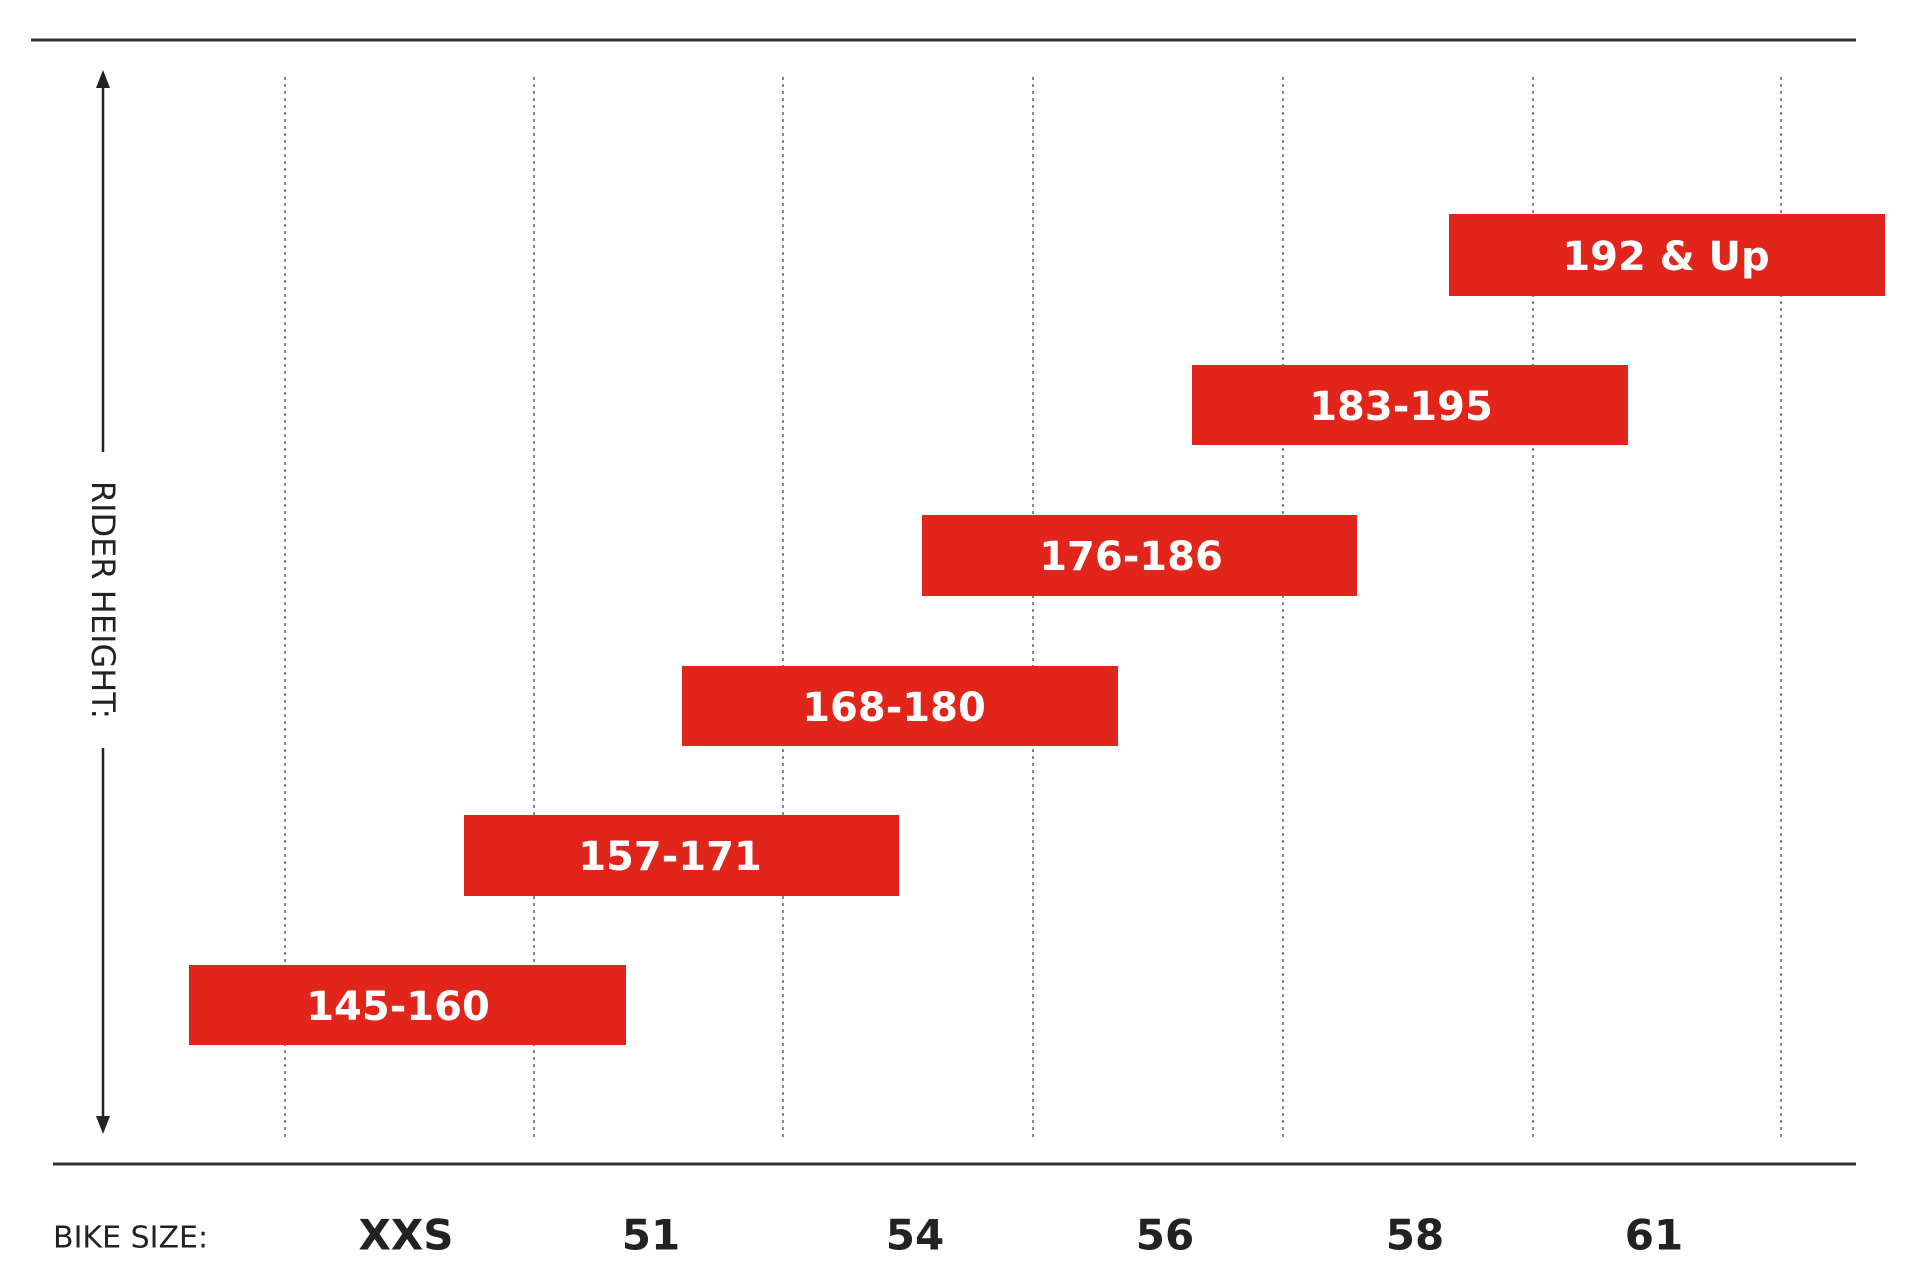  I want to click on range-label: 145-160, so click(398, 1007).